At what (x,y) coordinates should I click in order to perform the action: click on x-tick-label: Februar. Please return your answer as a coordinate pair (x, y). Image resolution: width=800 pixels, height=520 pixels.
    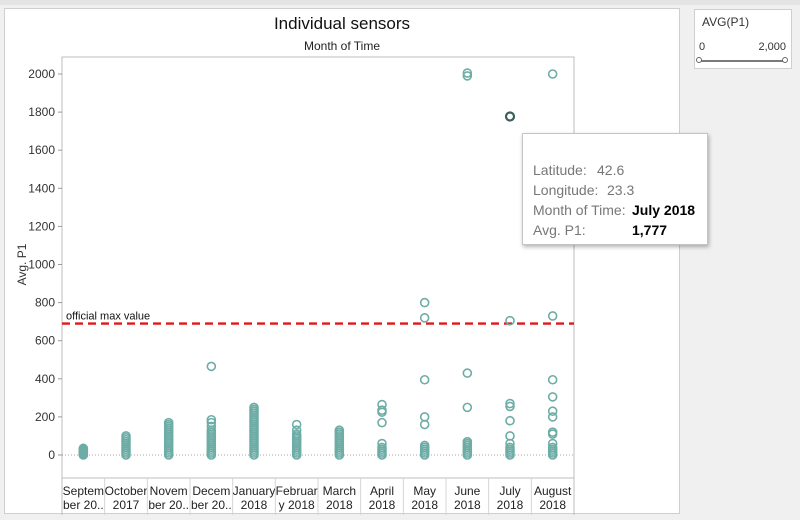
    Looking at the image, I should click on (297, 491).